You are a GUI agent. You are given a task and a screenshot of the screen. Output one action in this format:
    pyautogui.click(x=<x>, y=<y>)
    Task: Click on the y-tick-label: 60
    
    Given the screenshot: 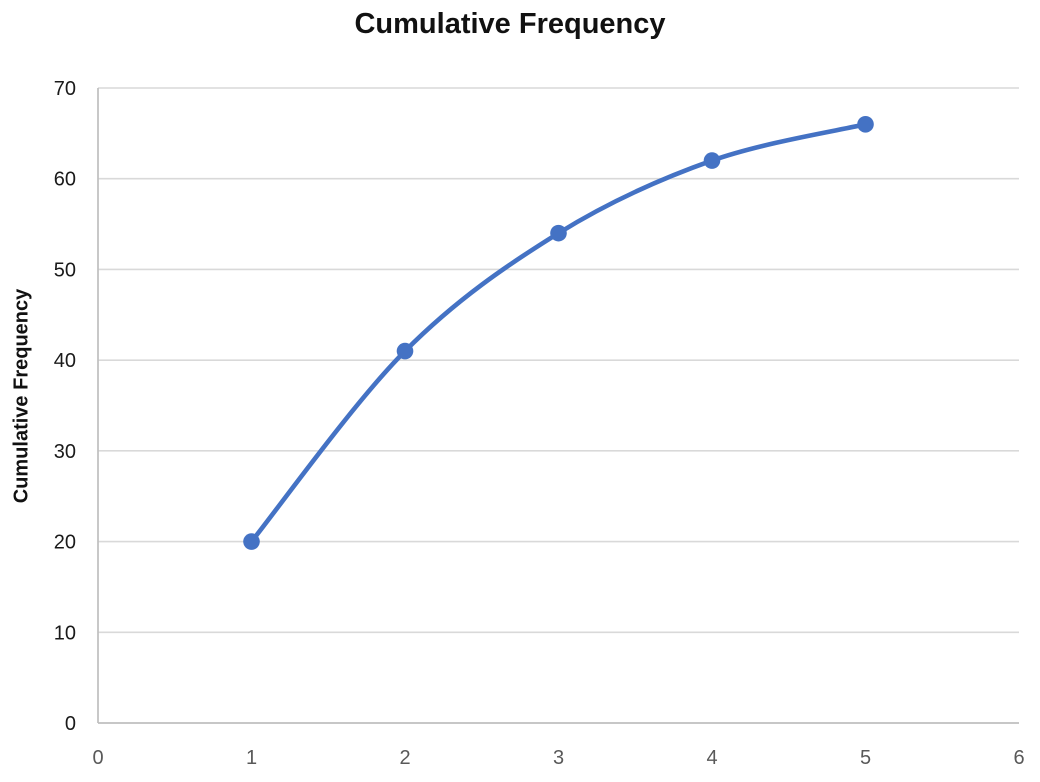 What is the action you would take?
    pyautogui.click(x=65, y=180)
    